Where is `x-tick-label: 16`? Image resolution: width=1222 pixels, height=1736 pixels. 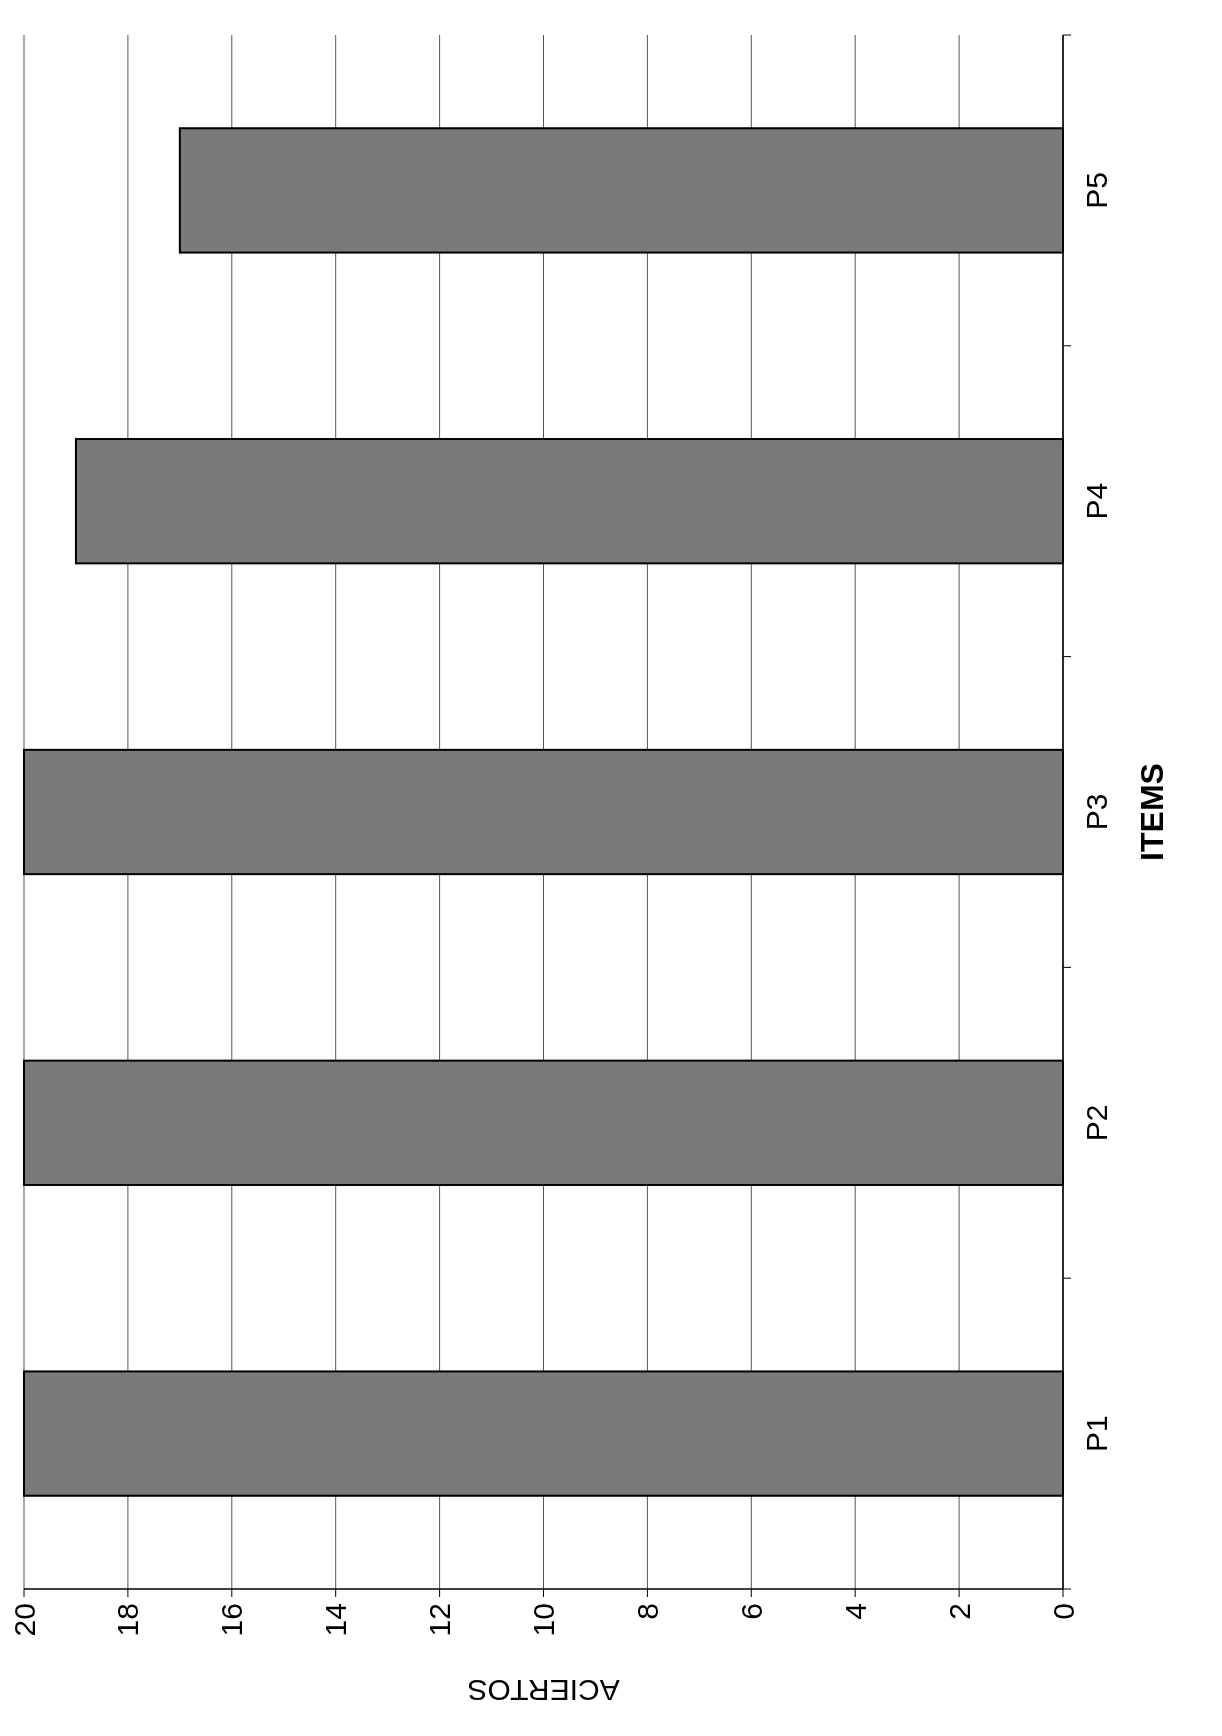
x-tick-label: 16 is located at coordinates (232, 1620).